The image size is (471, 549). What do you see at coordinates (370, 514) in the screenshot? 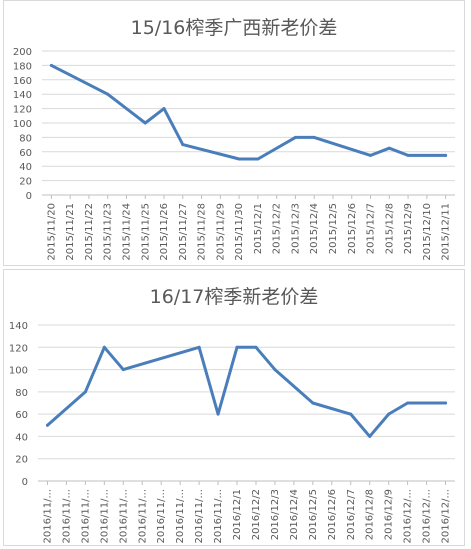
I see `x-tick-label: 2016/12/8` at bounding box center [370, 514].